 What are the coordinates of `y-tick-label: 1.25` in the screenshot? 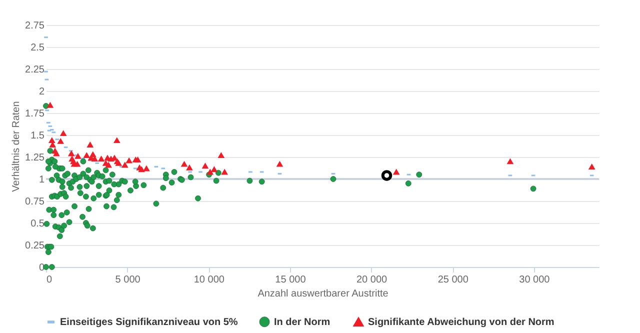 It's located at (35, 158).